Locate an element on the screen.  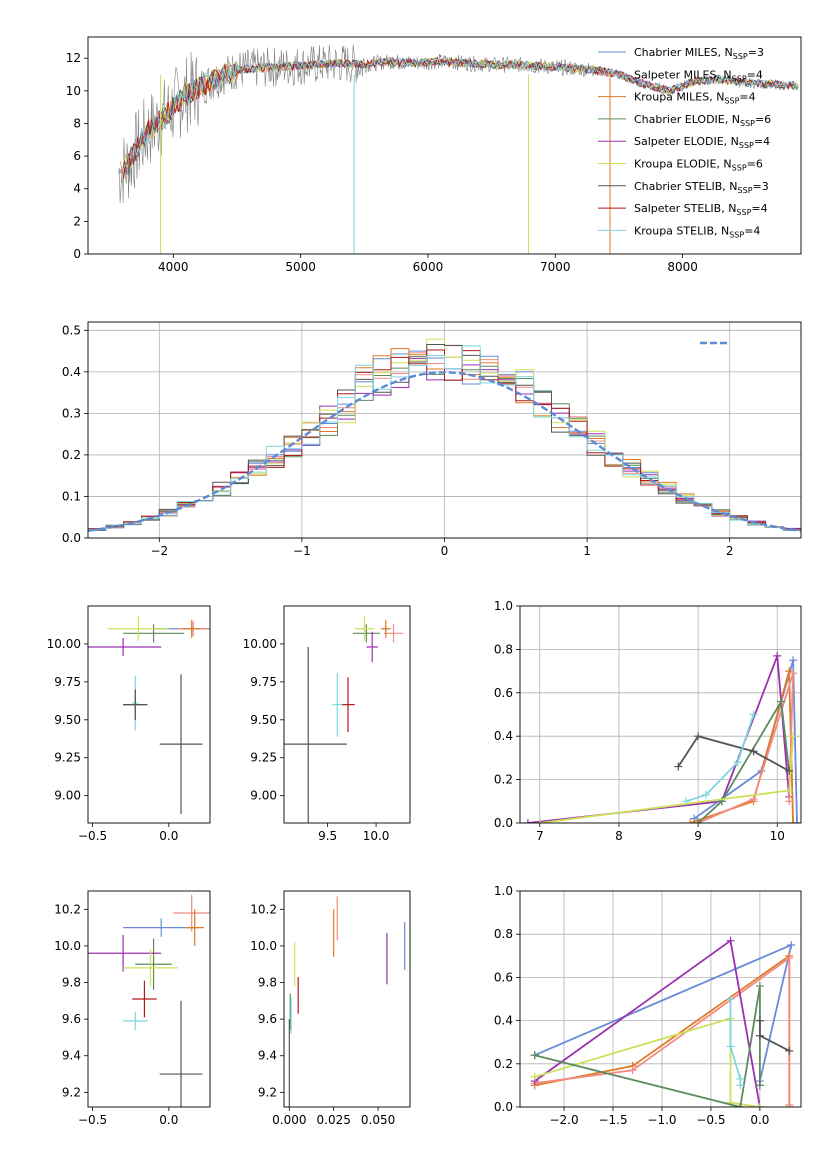
y-tick-label: 2 is located at coordinates (77, 221).